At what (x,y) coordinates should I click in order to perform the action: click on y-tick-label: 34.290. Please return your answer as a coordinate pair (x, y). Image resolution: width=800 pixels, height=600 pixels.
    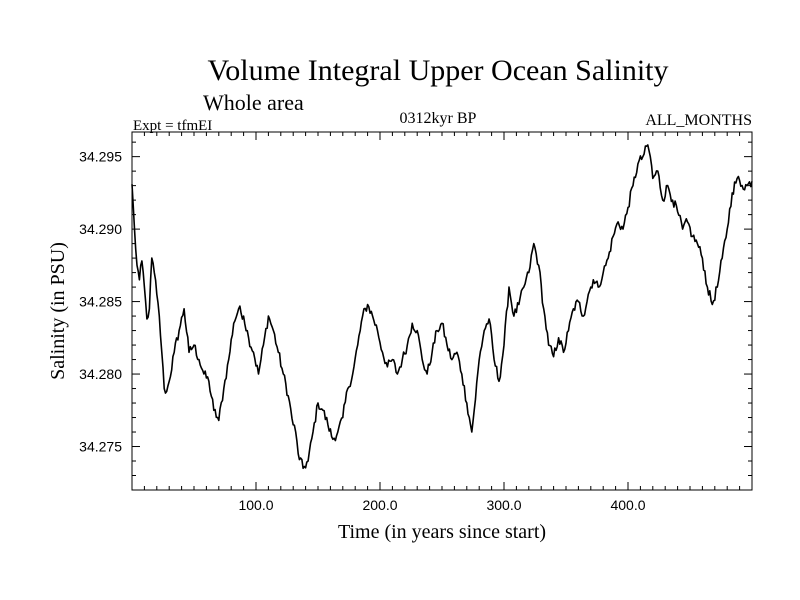
    Looking at the image, I should click on (100, 229).